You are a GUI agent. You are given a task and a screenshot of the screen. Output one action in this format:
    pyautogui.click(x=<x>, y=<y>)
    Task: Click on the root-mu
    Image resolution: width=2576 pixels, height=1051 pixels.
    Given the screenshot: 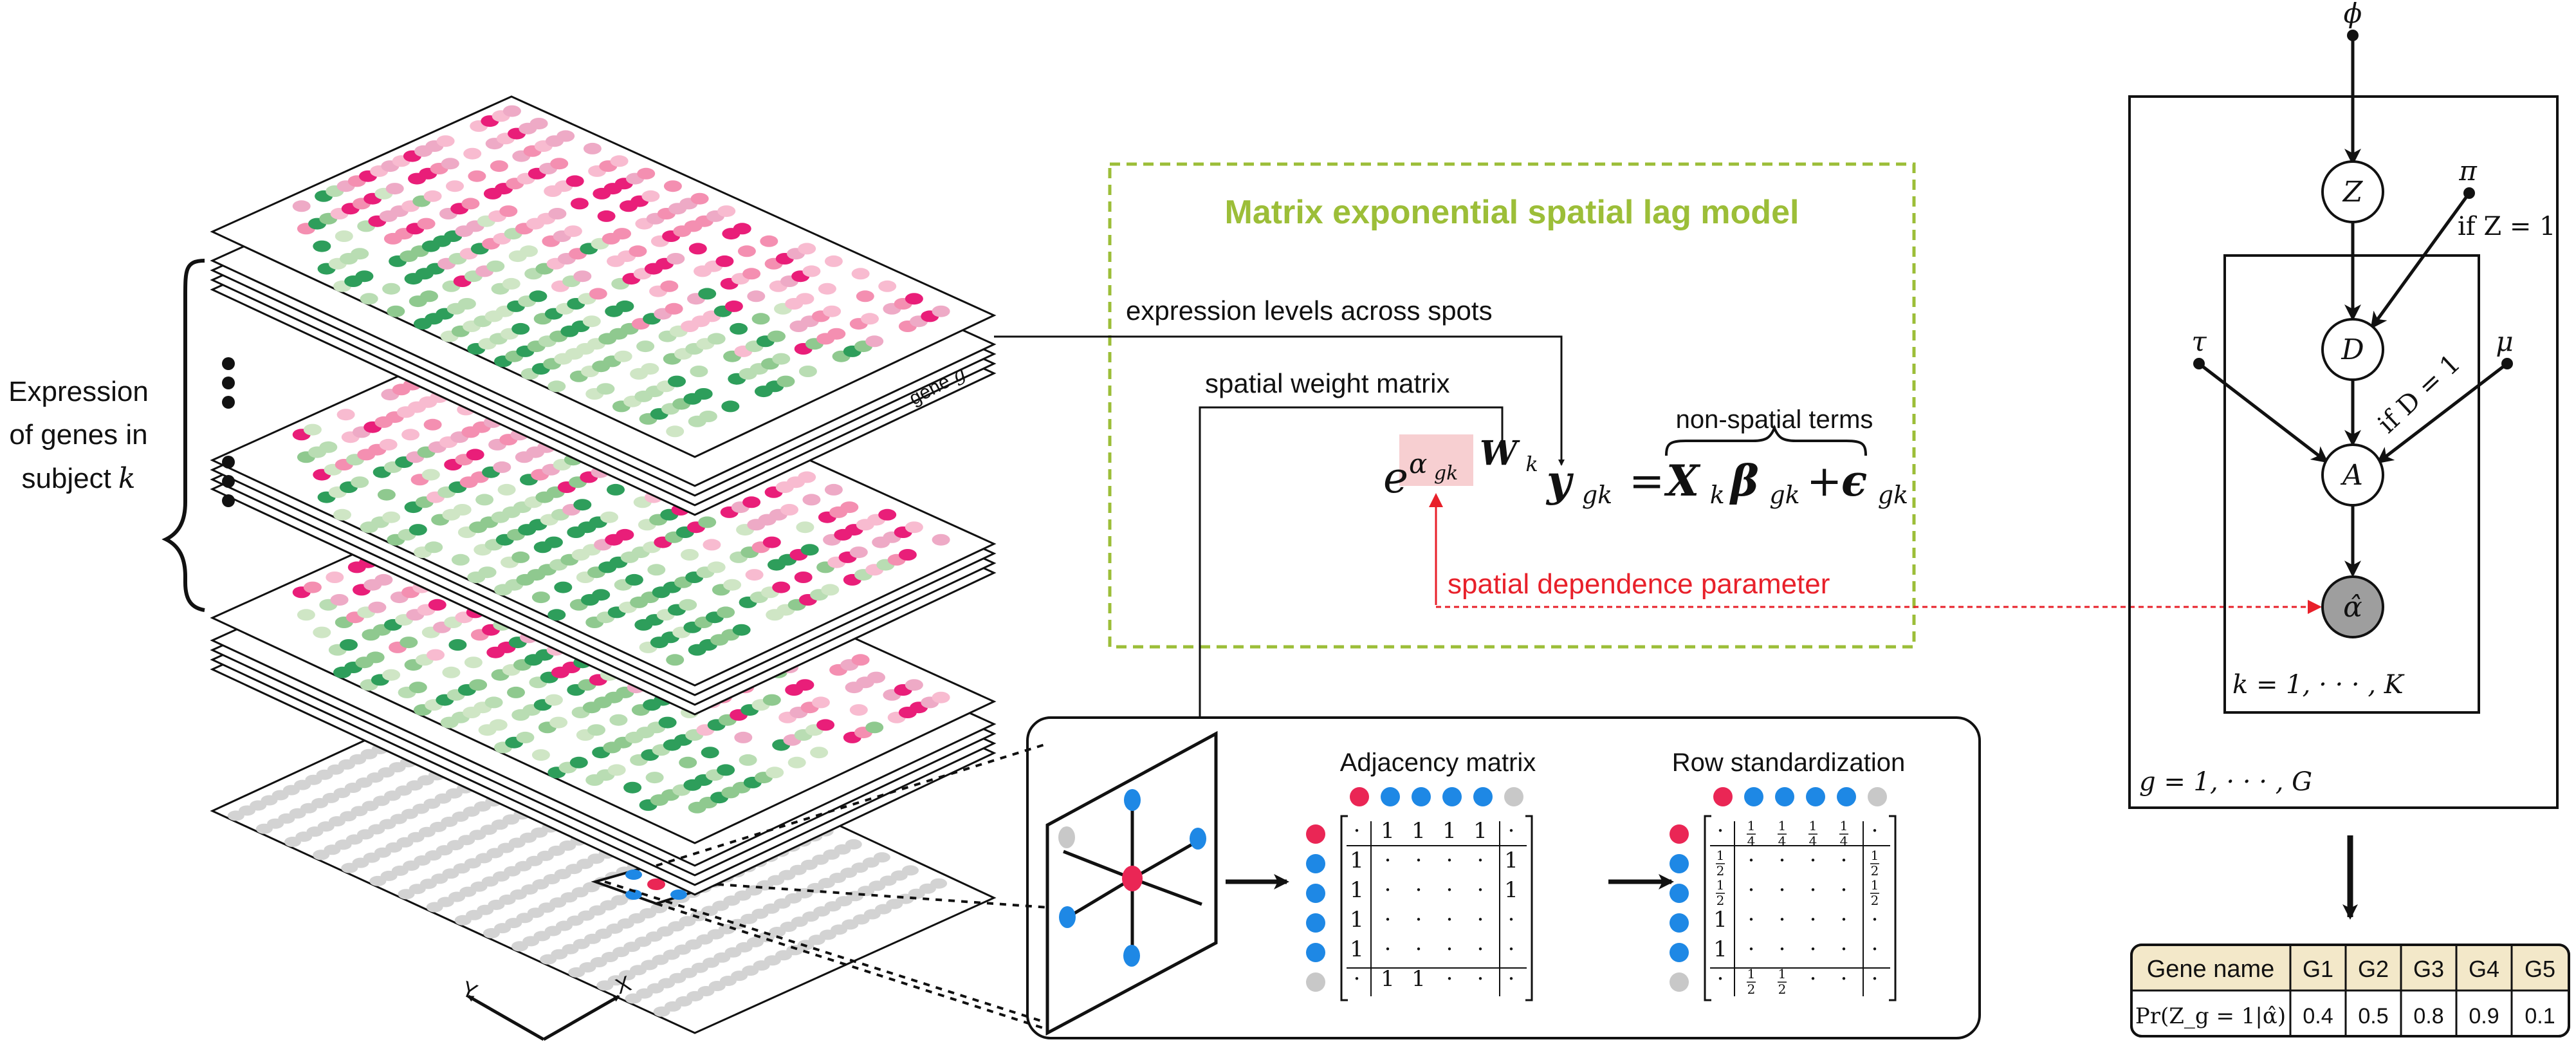 What is the action you would take?
    pyautogui.click(x=2507, y=364)
    